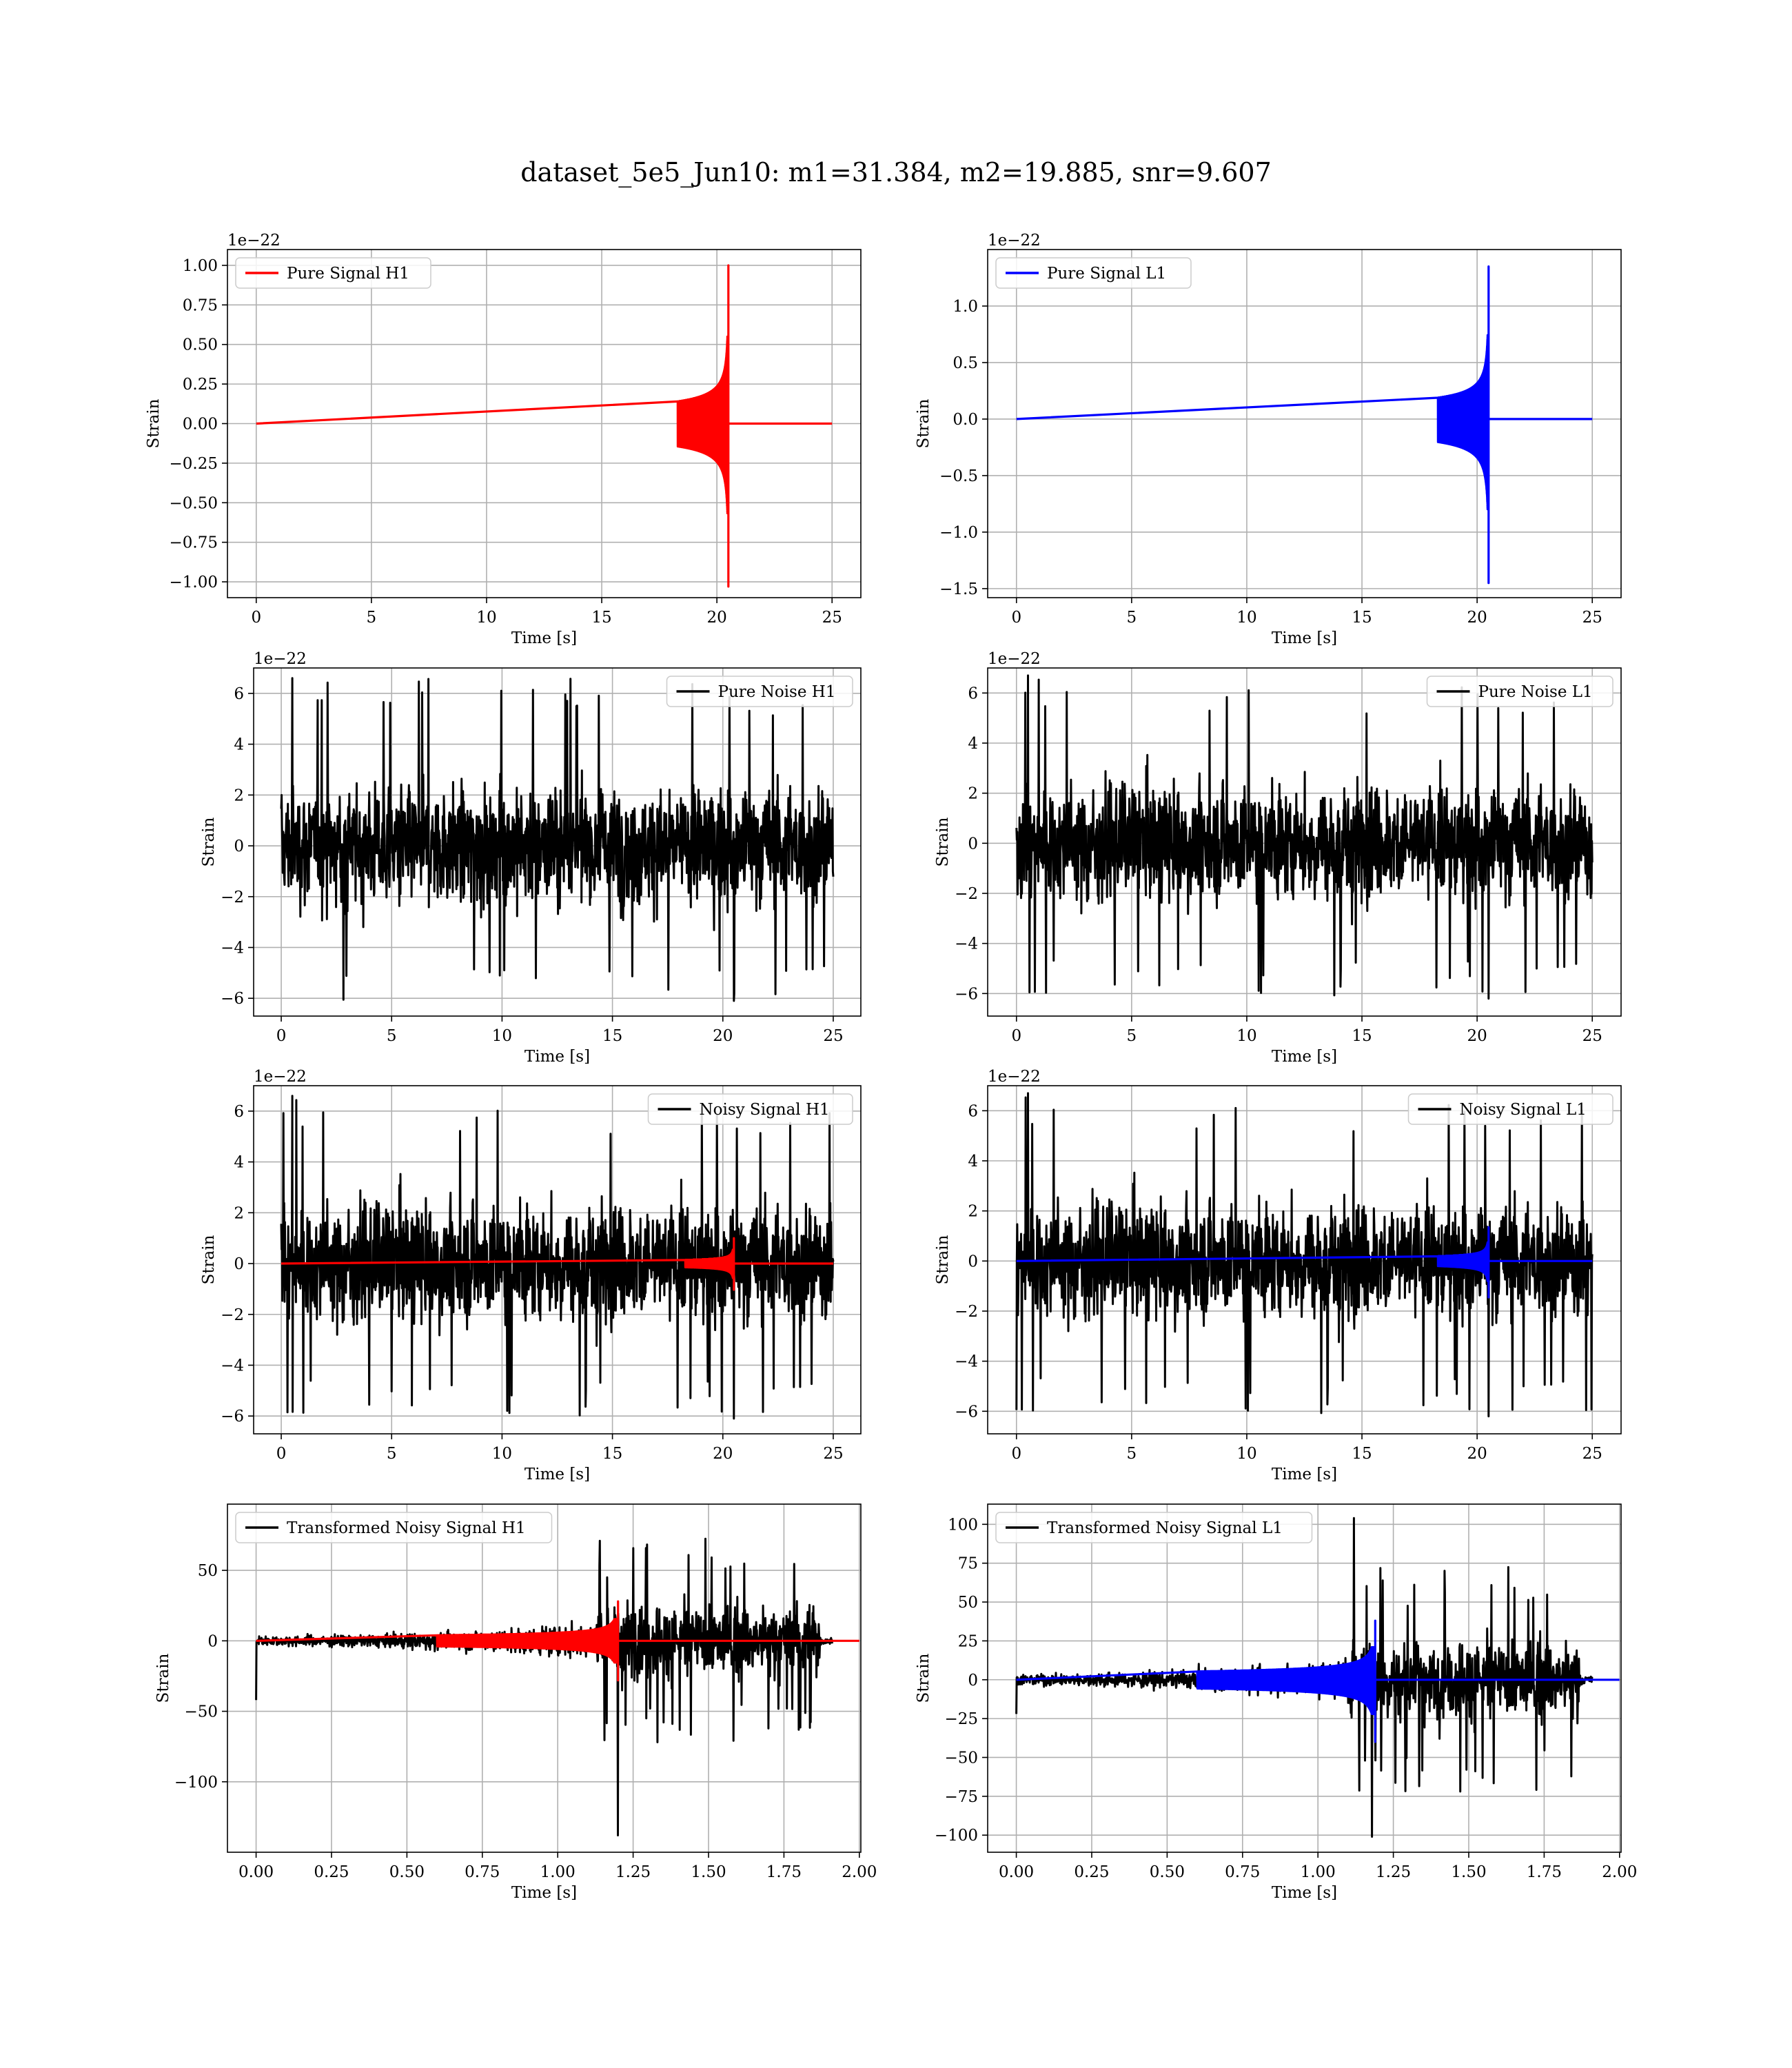 Image resolution: width=1792 pixels, height=2068 pixels. I want to click on x-tick-label: 2.00, so click(1619, 1872).